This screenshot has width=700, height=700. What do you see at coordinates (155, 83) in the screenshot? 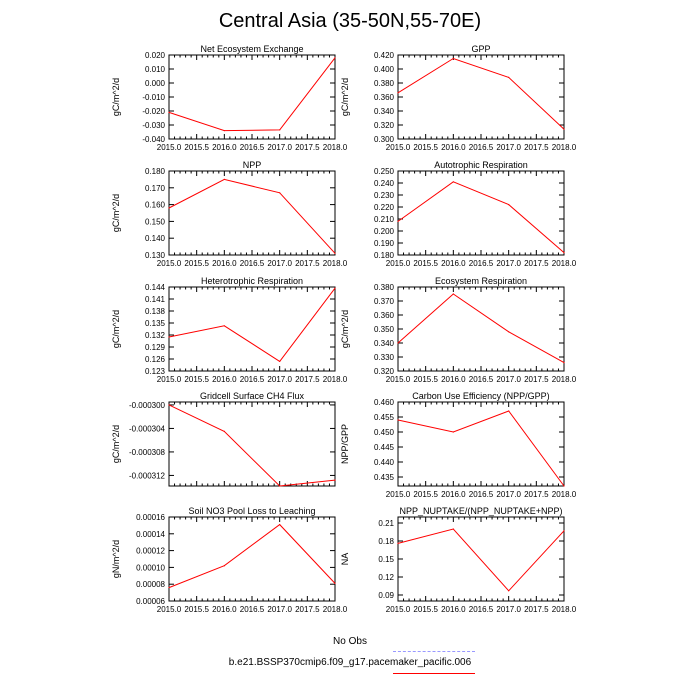
I see `y-tick-label: 0.000` at bounding box center [155, 83].